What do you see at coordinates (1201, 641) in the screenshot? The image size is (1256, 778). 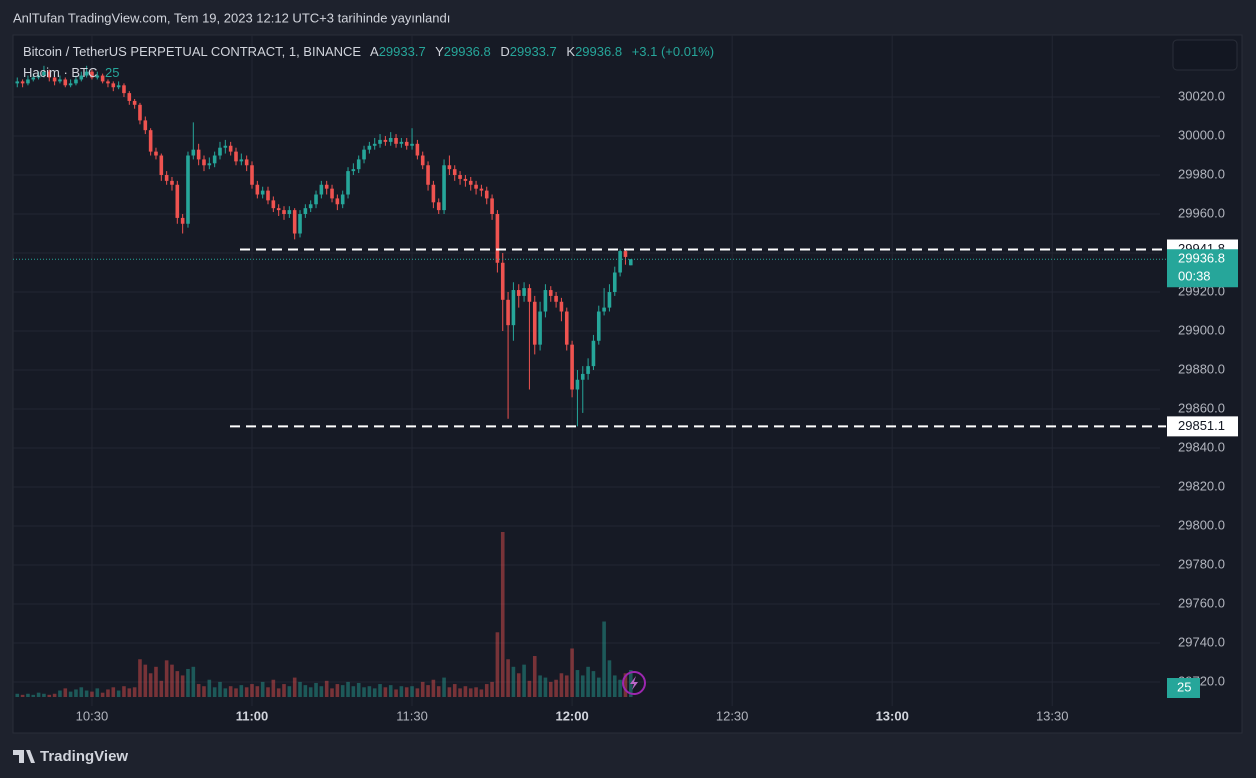 I see `y-tick-label: 29740.0` at bounding box center [1201, 641].